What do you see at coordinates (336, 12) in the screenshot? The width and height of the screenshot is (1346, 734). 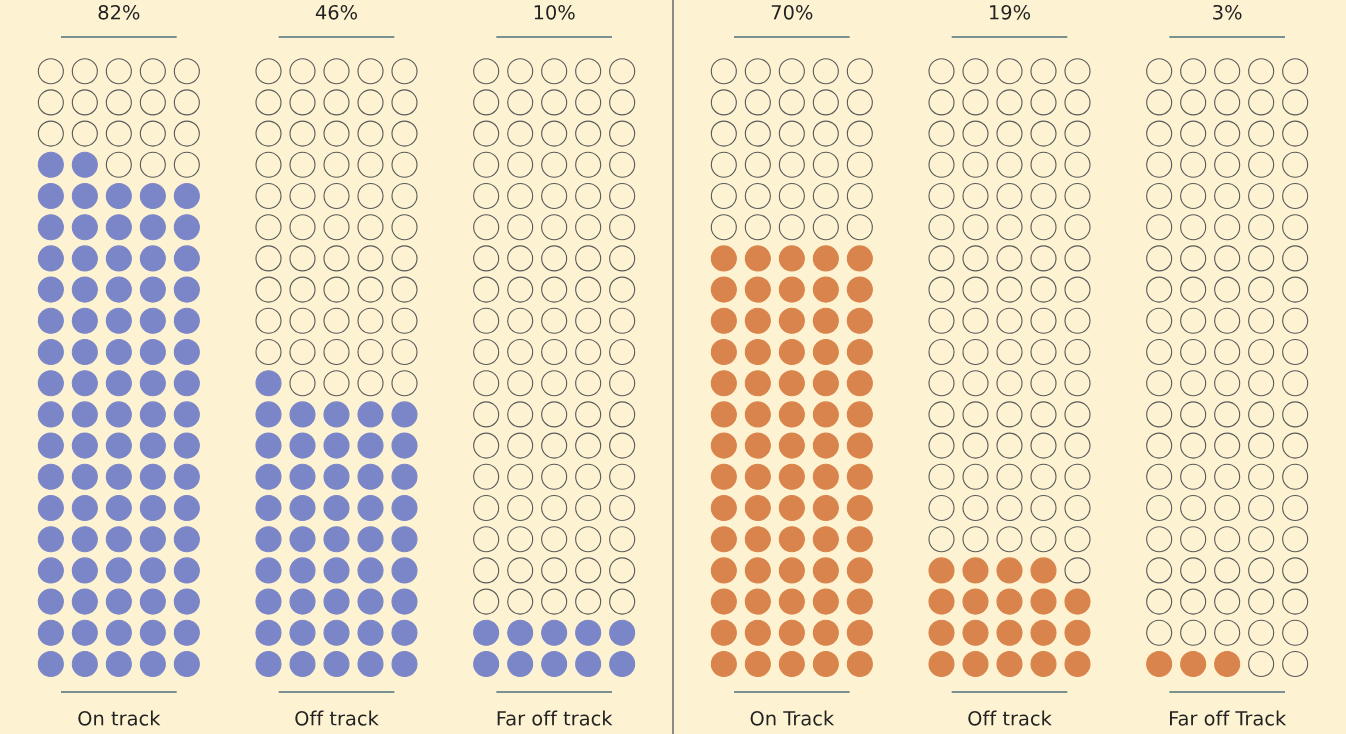 I see `data-label: 46%` at bounding box center [336, 12].